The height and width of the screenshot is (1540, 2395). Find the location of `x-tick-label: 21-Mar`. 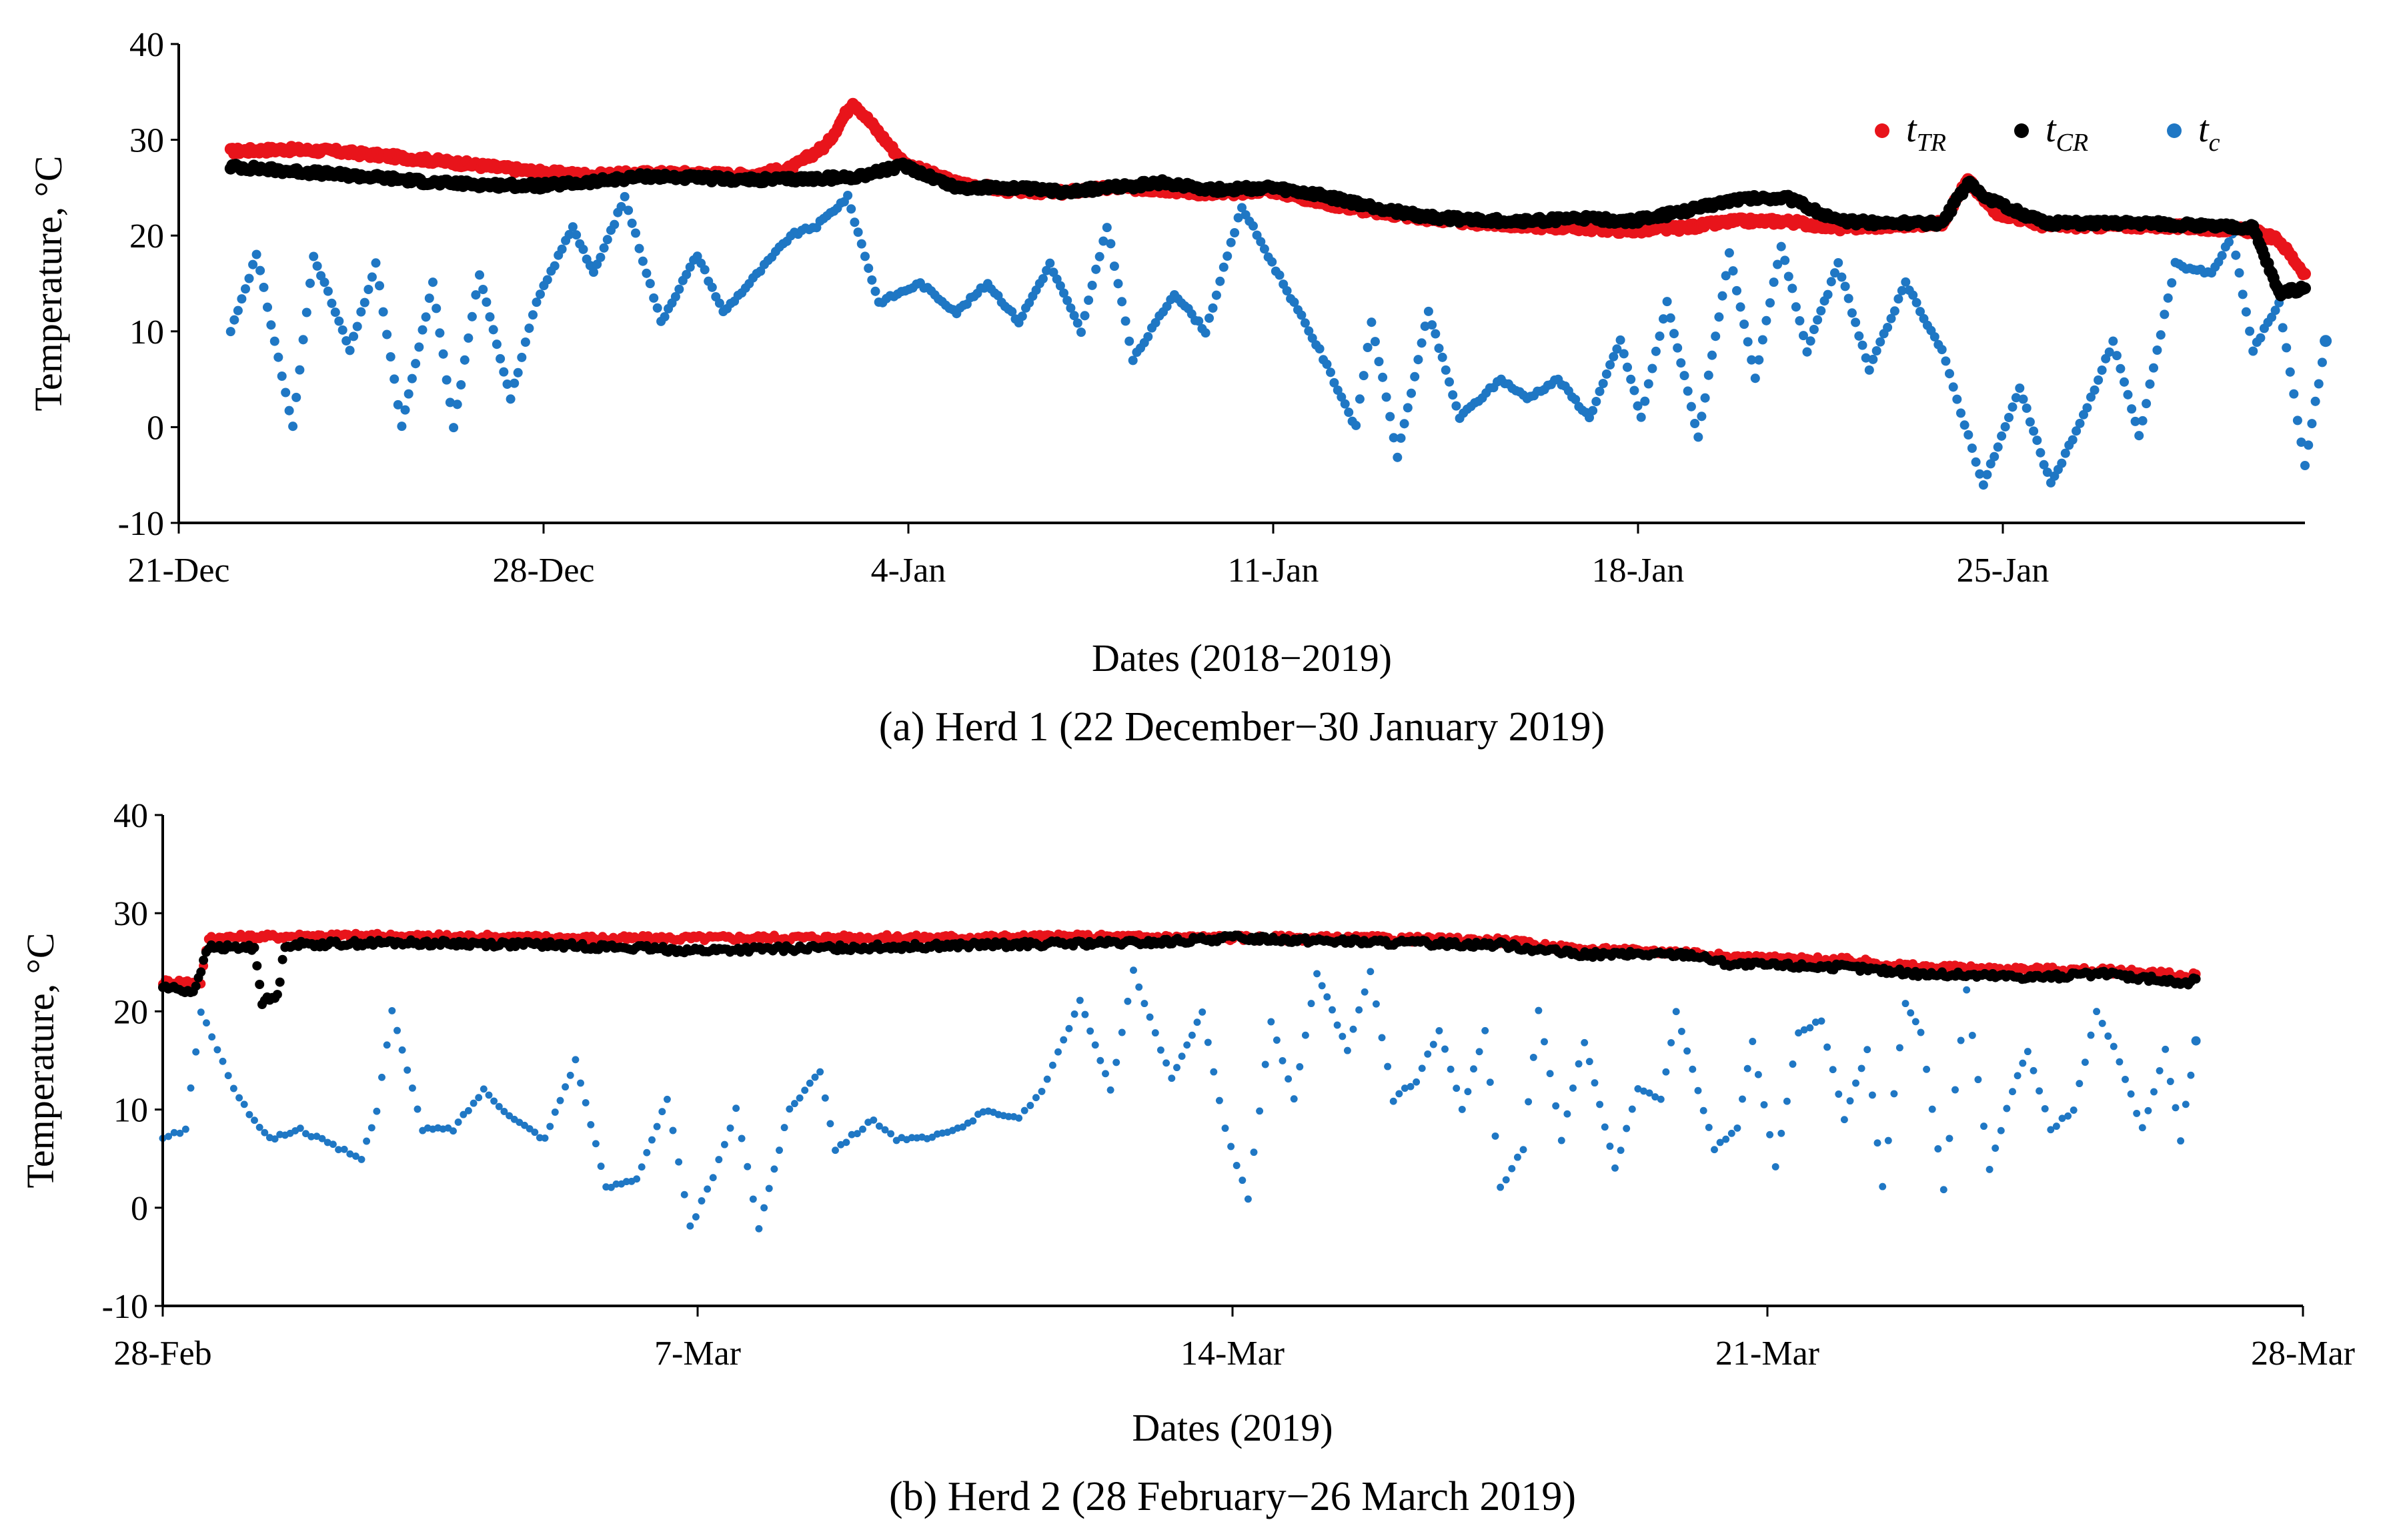

x-tick-label: 21-Mar is located at coordinates (1767, 1354).